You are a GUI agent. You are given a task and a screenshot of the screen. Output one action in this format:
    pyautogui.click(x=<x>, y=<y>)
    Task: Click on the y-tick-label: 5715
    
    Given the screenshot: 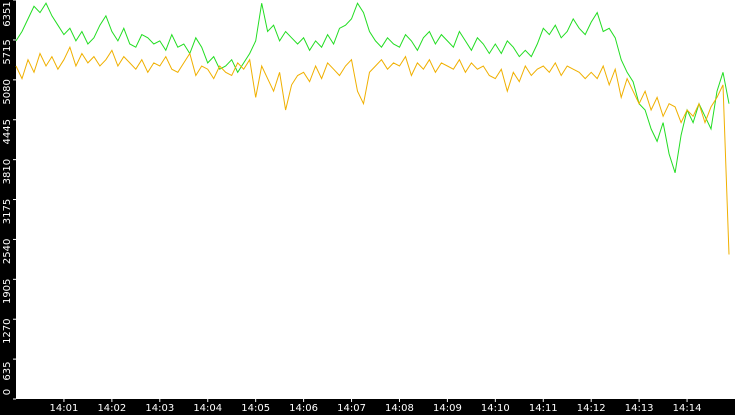 What is the action you would take?
    pyautogui.click(x=7, y=51)
    